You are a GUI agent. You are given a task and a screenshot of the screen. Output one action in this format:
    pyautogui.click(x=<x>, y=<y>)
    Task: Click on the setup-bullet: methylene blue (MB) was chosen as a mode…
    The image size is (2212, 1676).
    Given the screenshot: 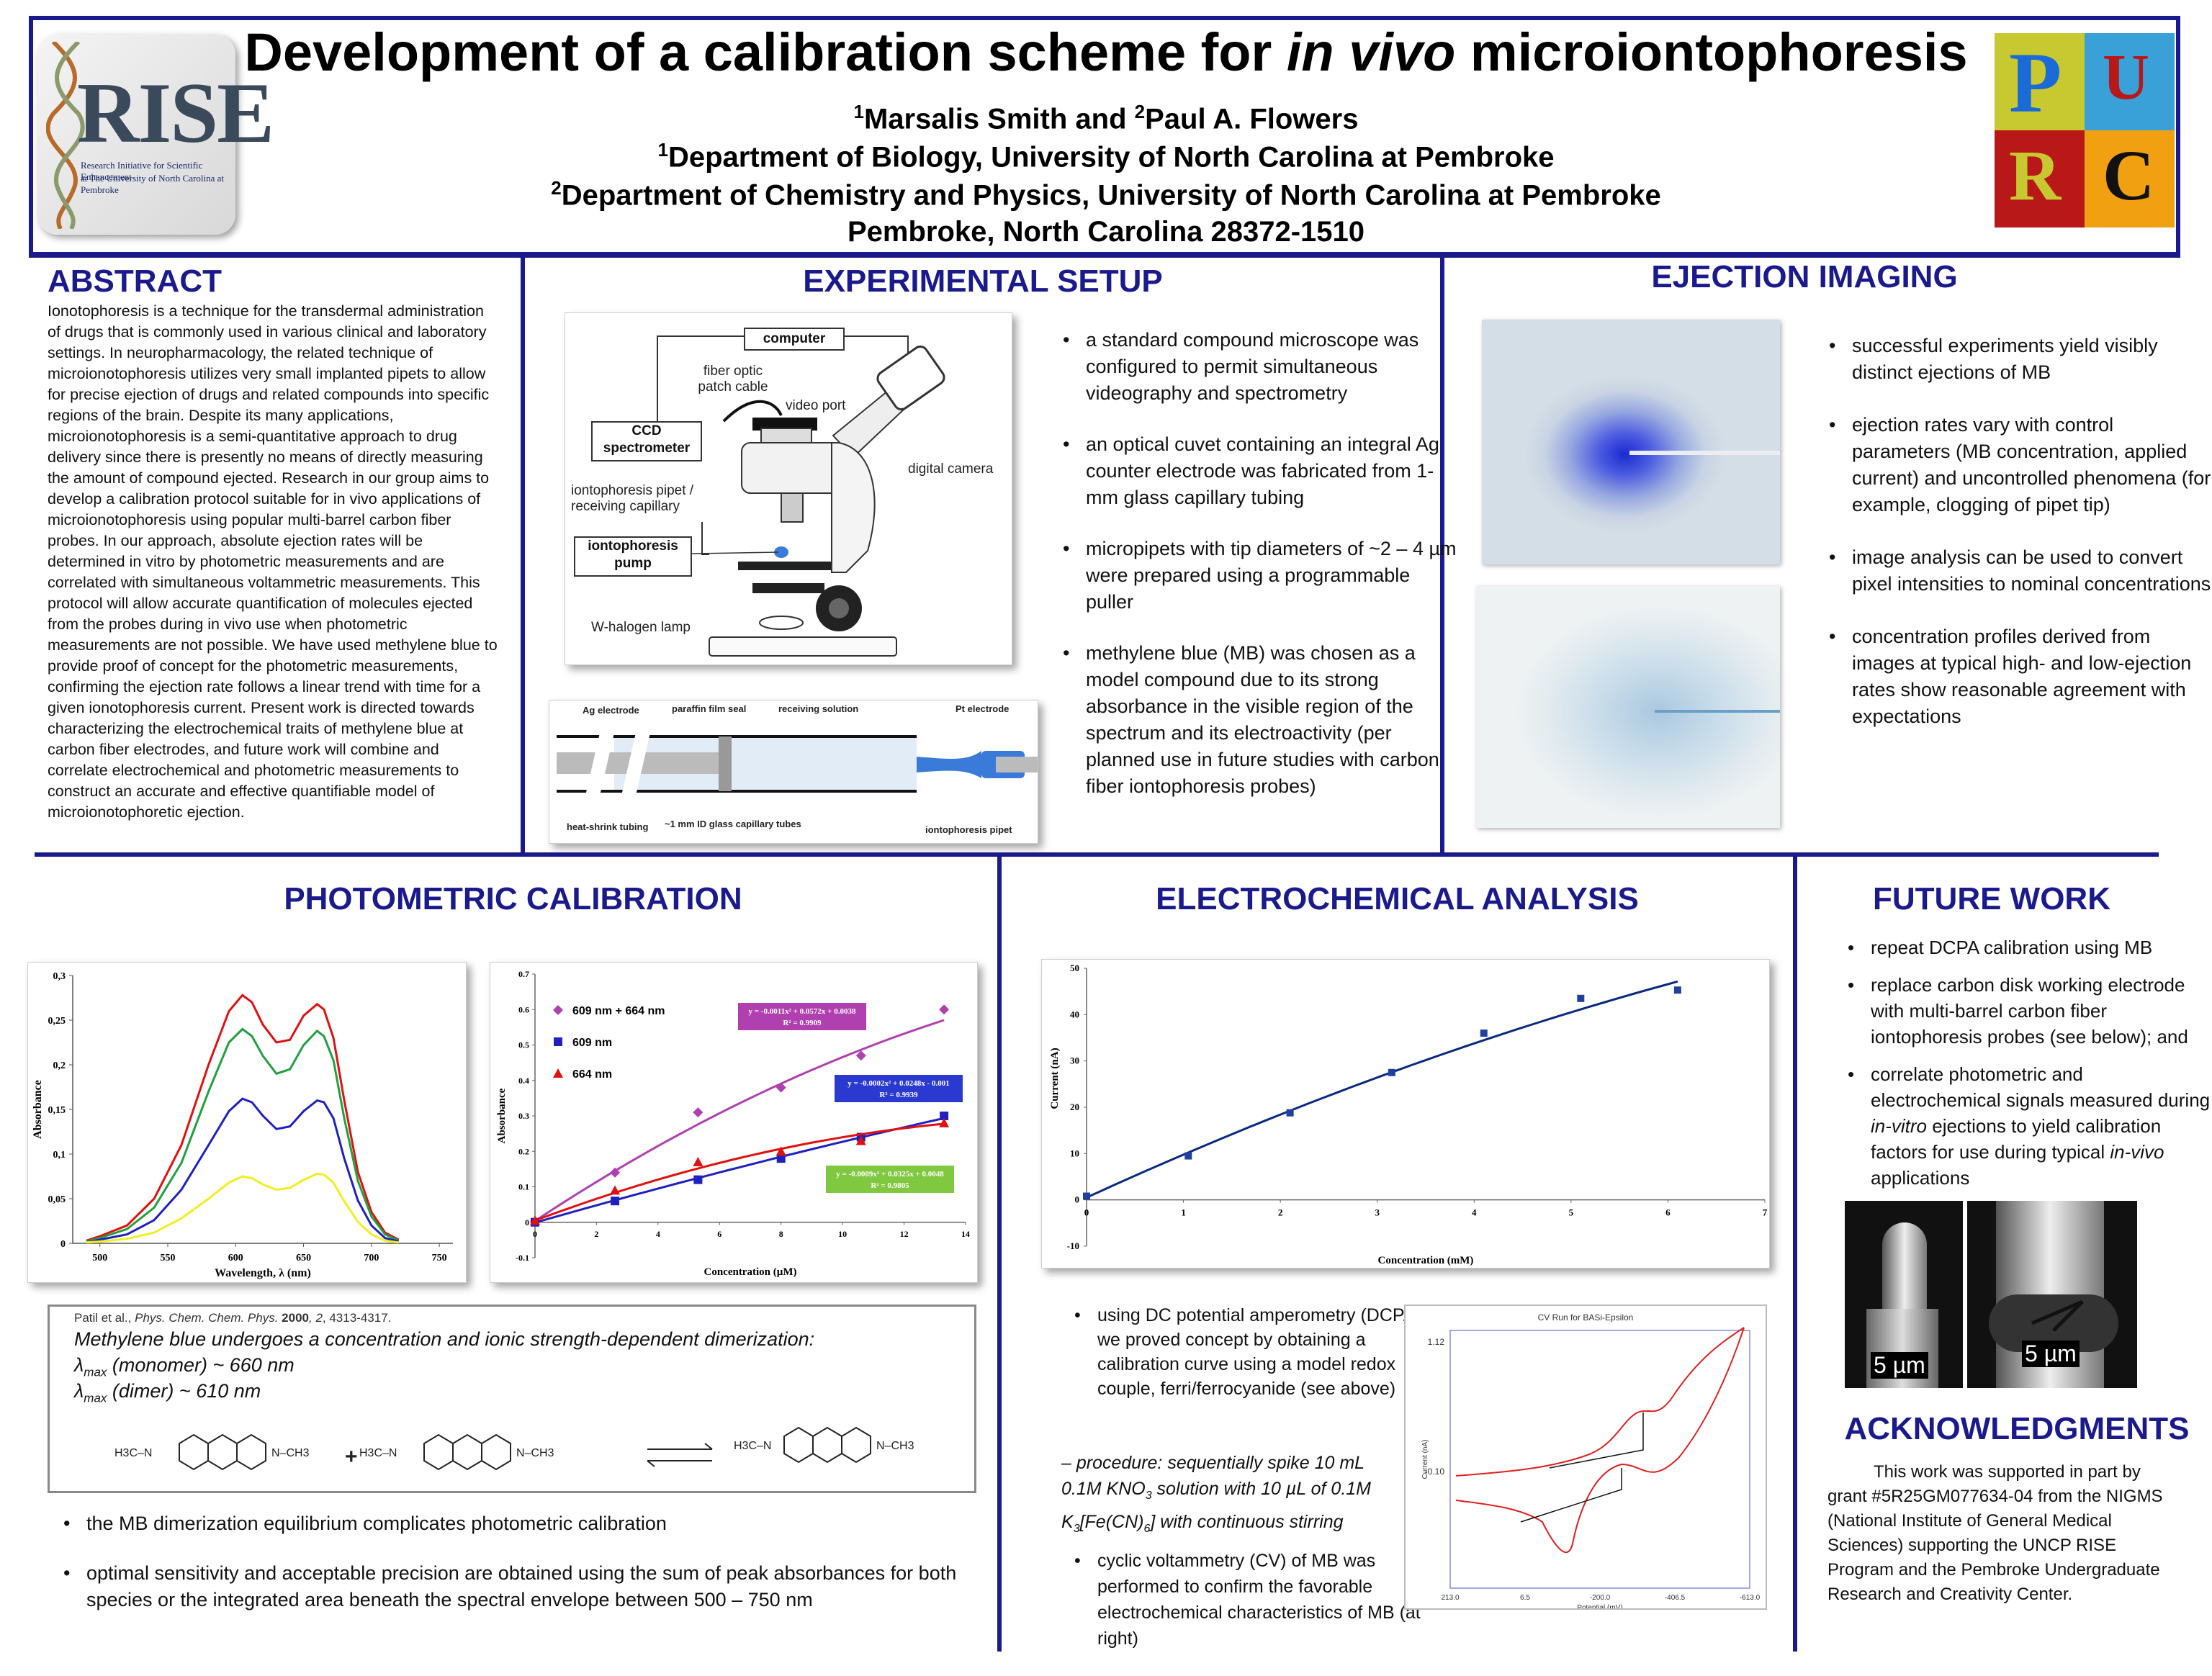 What is the action you would take?
    pyautogui.click(x=1262, y=720)
    